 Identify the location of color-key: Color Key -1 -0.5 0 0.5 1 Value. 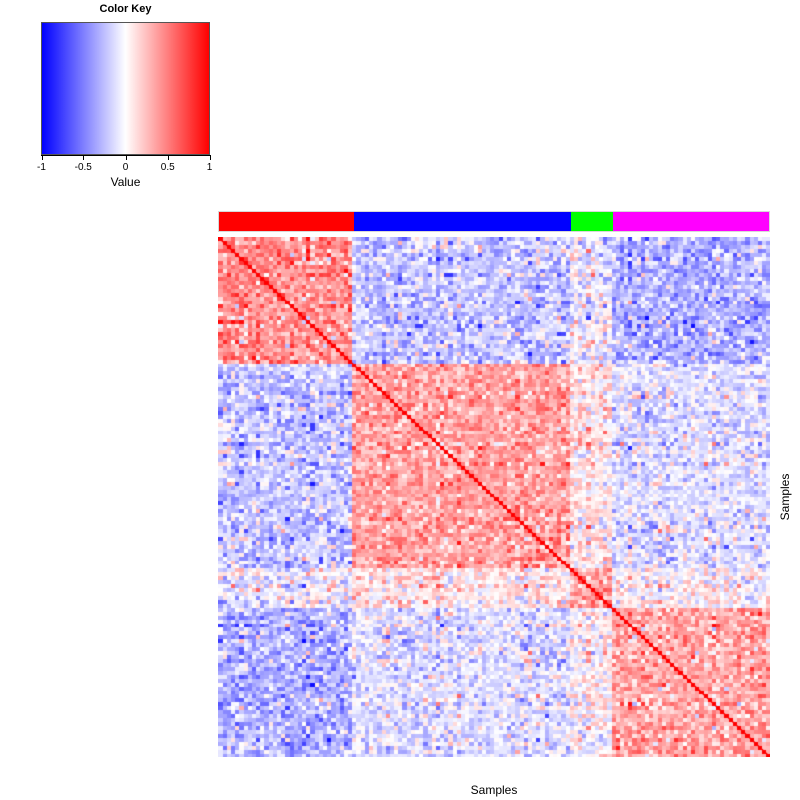
(120, 100).